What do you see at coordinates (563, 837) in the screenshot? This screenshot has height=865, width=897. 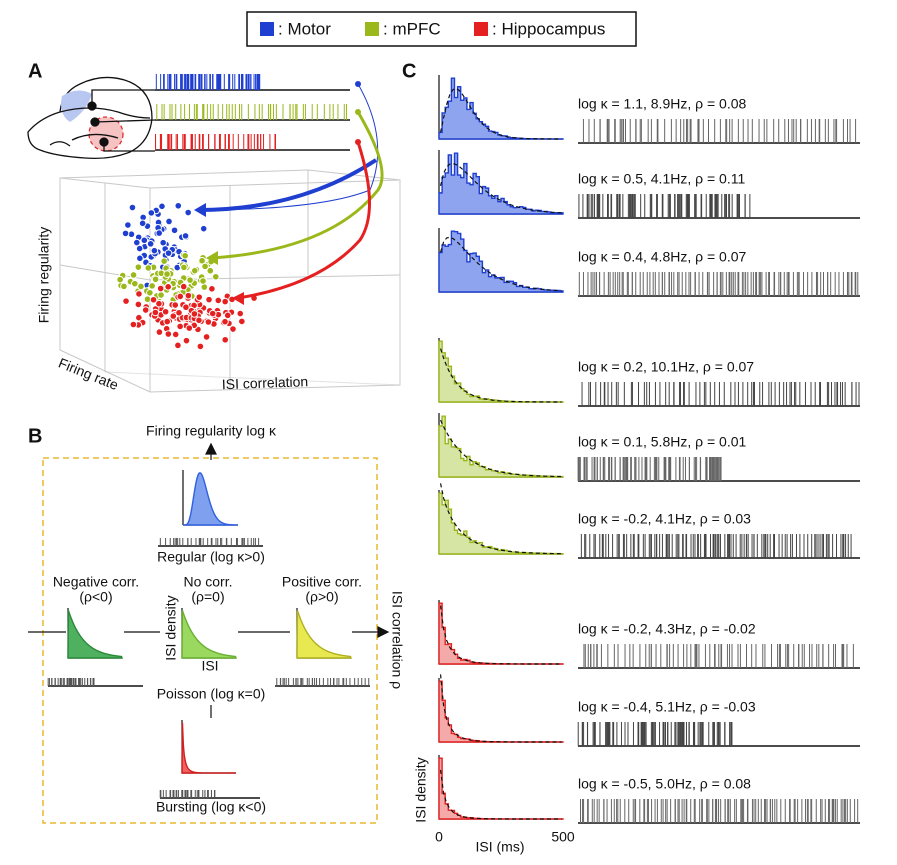 I see `tick-label: 500` at bounding box center [563, 837].